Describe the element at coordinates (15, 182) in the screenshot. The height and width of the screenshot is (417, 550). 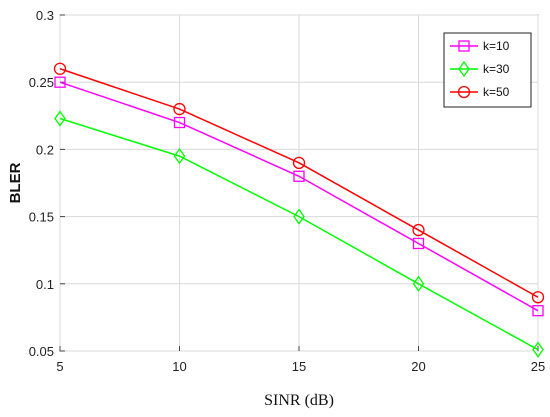
I see `y-axis-label: BLER` at that location.